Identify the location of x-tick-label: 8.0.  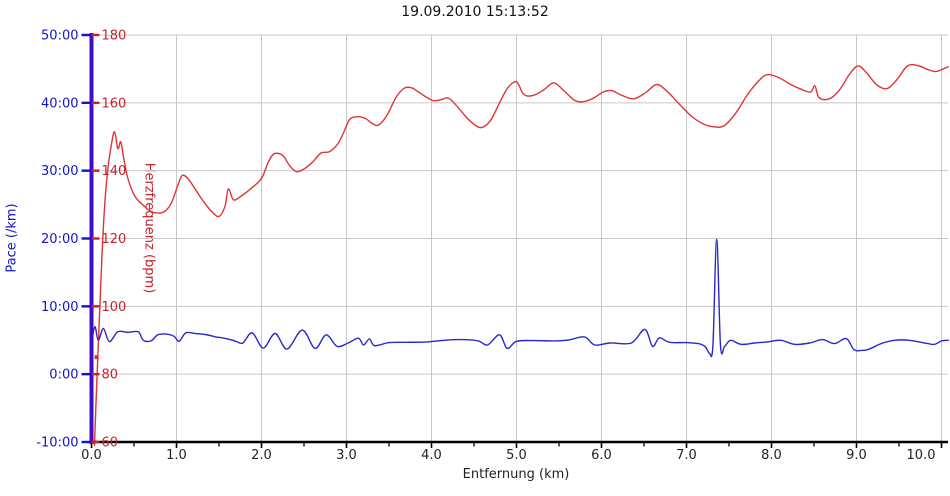
(771, 455).